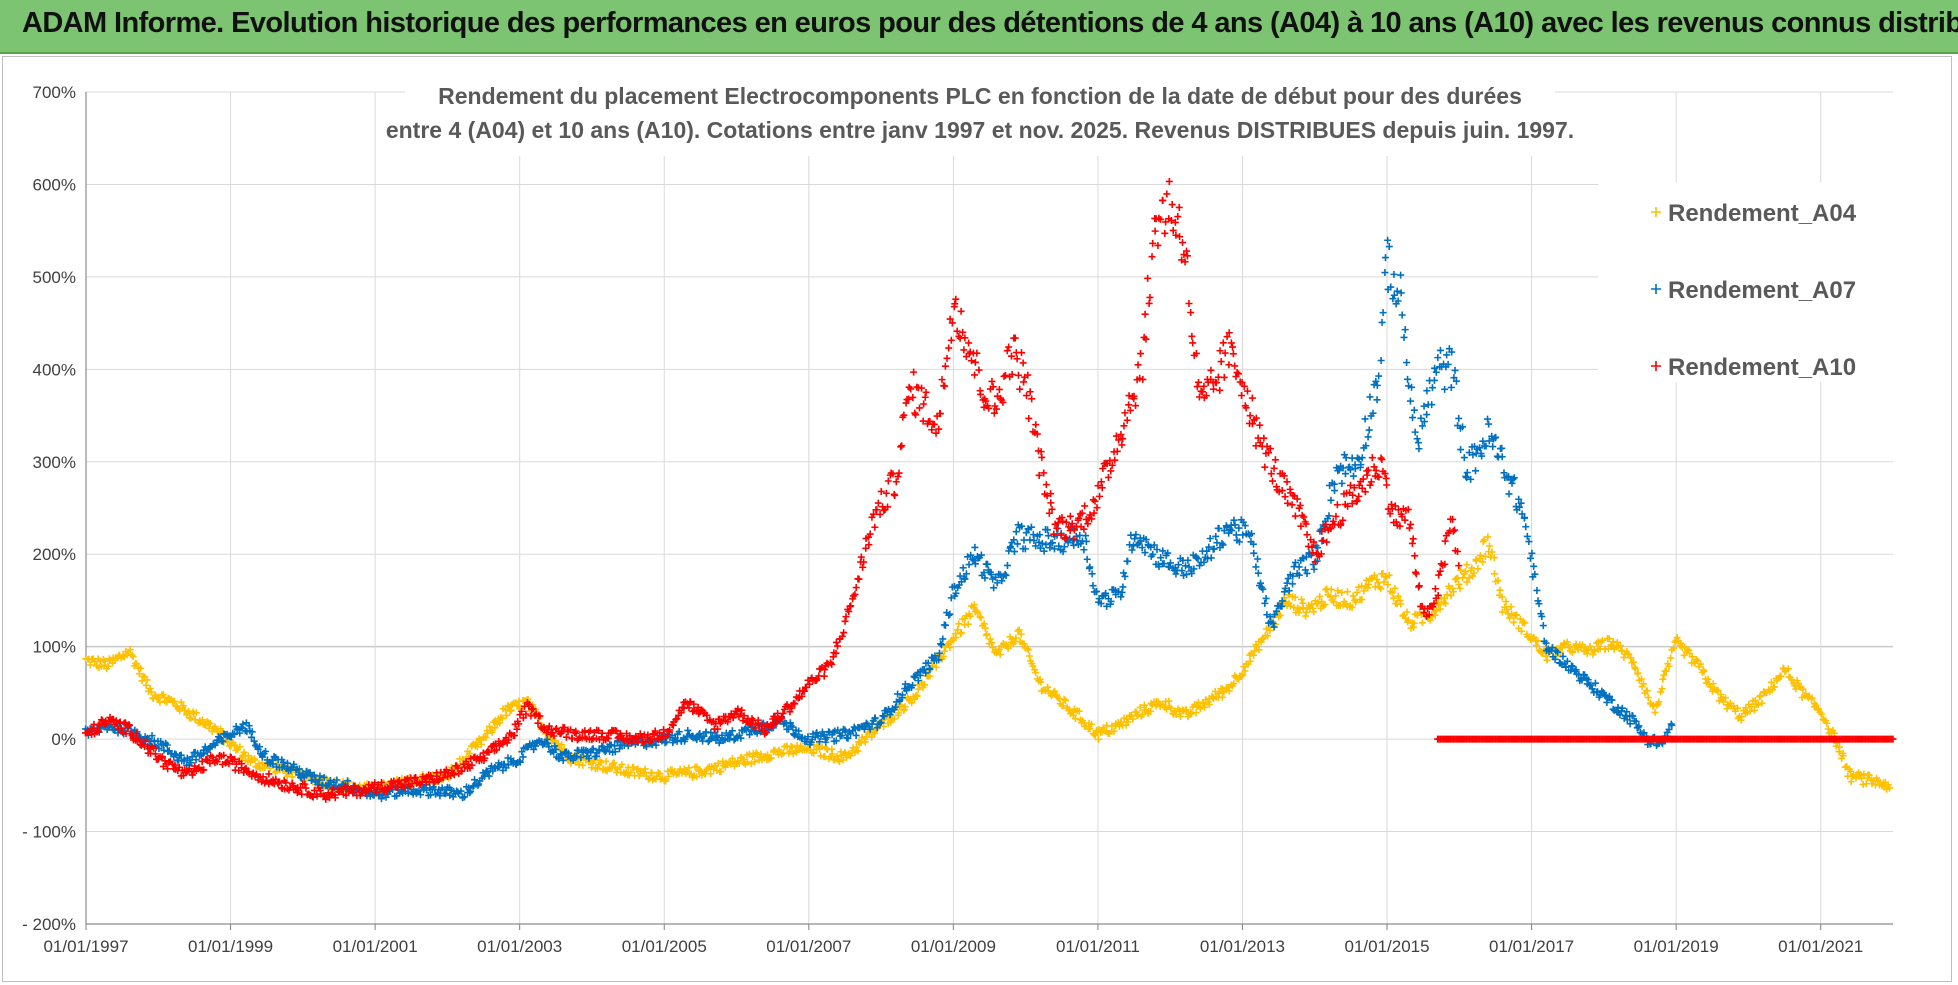  I want to click on x-tick-label: 01/01/2021, so click(1820, 946).